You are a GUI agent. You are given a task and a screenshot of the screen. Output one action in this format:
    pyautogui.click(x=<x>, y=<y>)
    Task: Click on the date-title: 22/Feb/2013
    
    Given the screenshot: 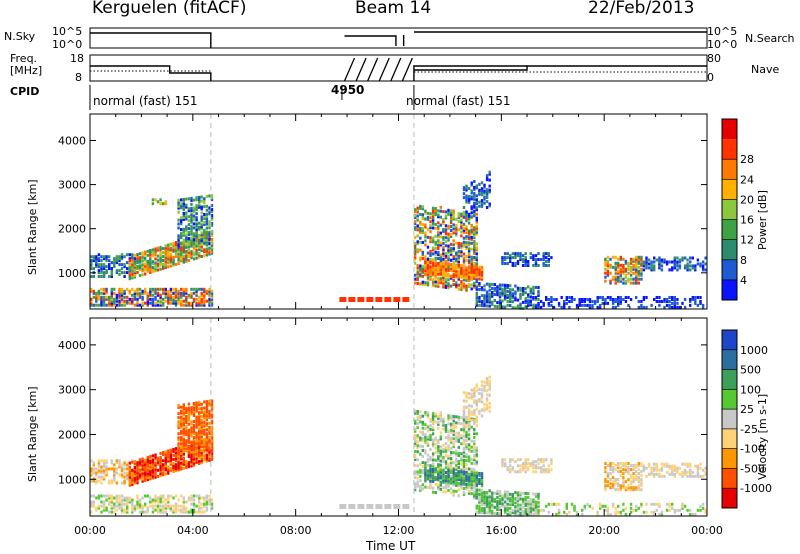 What is the action you would take?
    pyautogui.click(x=641, y=9)
    